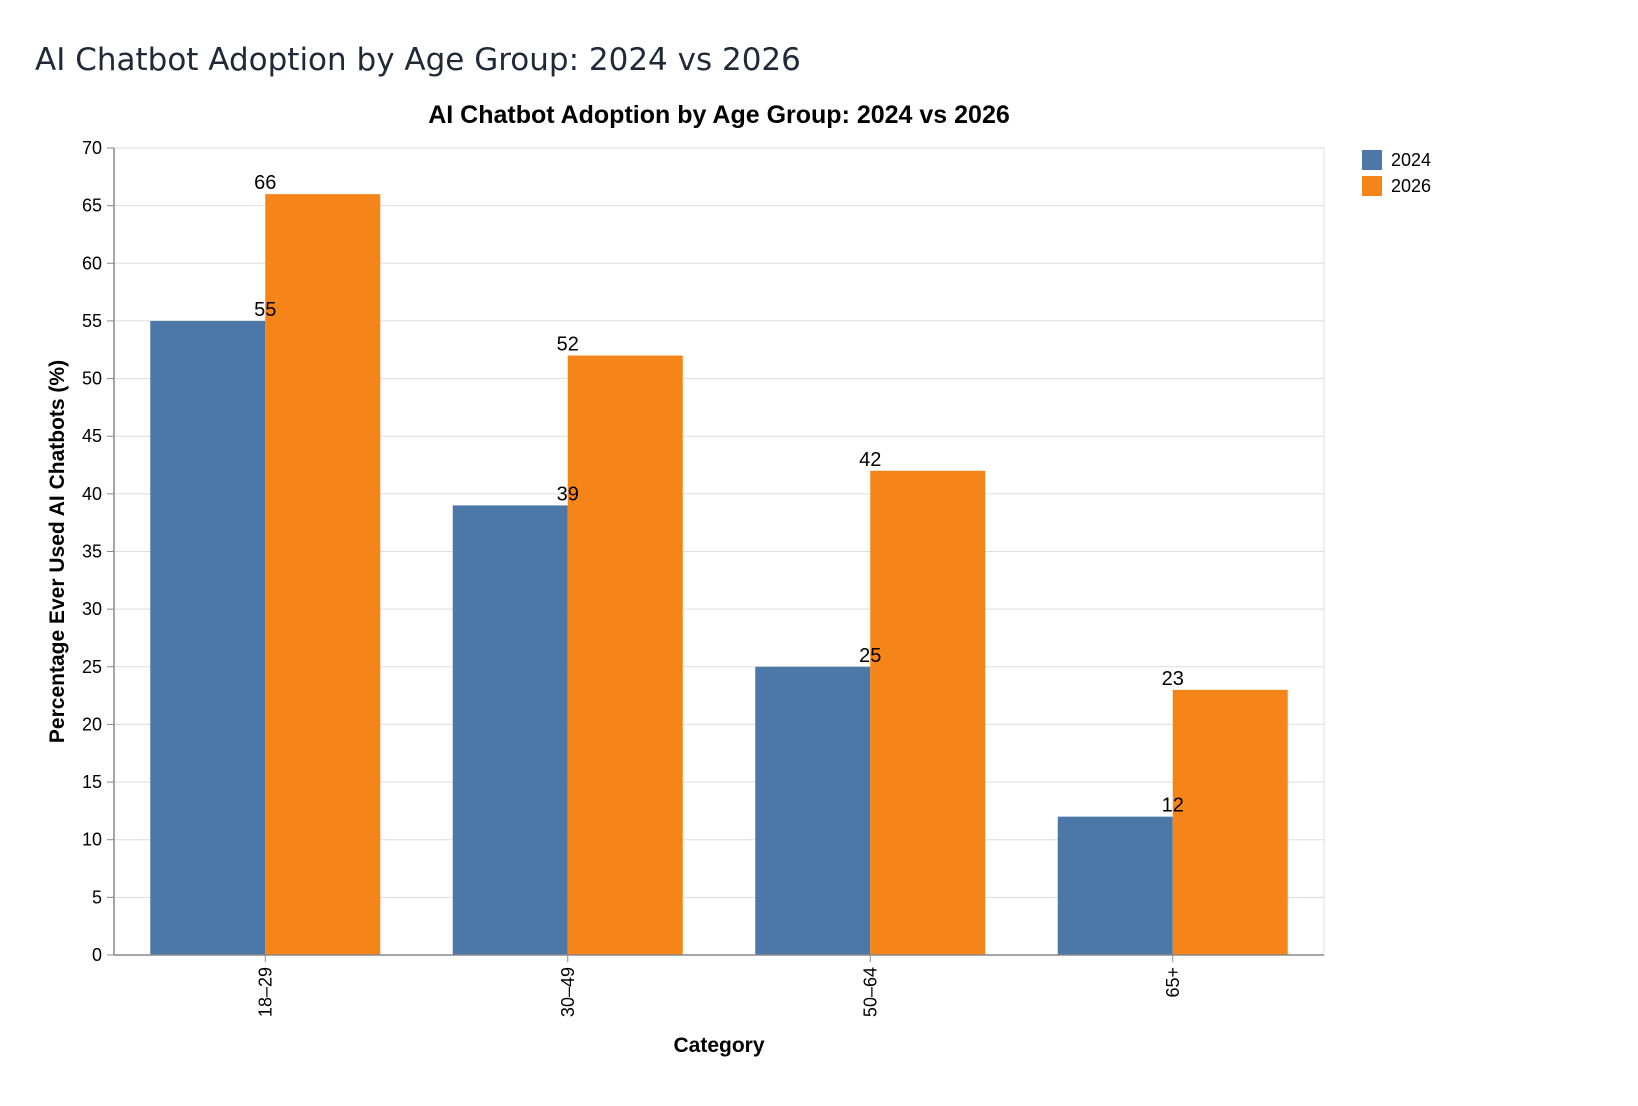 This screenshot has height=1106, width=1638. I want to click on y-tick-label: 25, so click(92, 667).